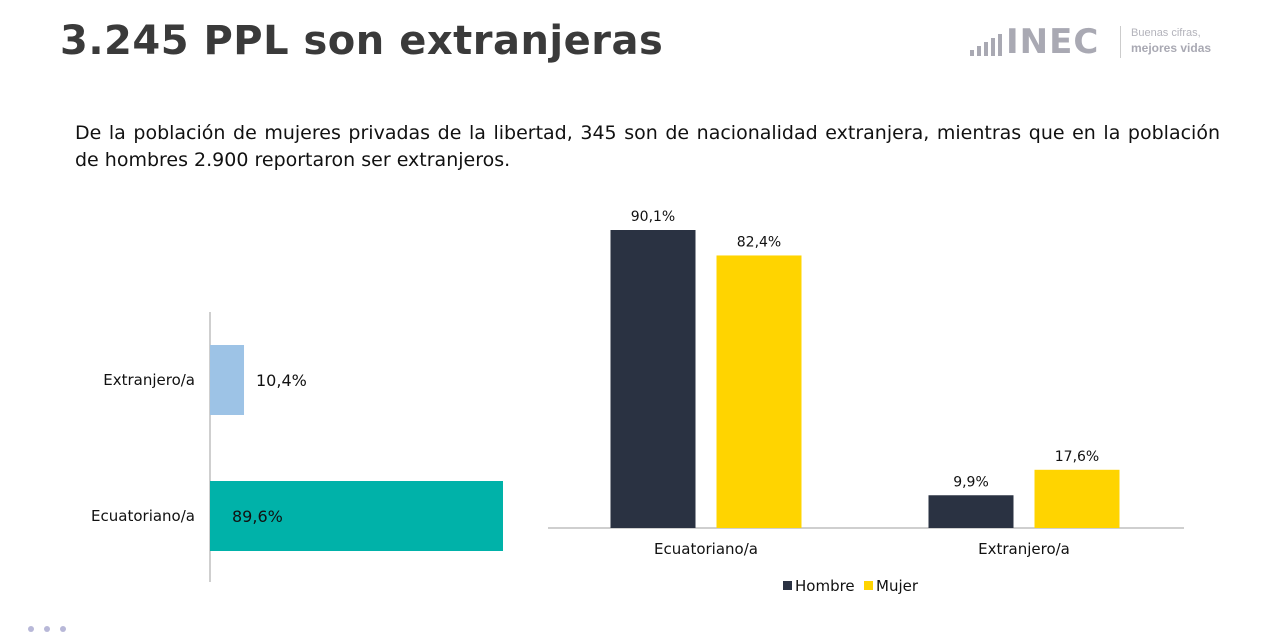 The image size is (1281, 636). What do you see at coordinates (1053, 42) in the screenshot?
I see `logo-word: INEC` at bounding box center [1053, 42].